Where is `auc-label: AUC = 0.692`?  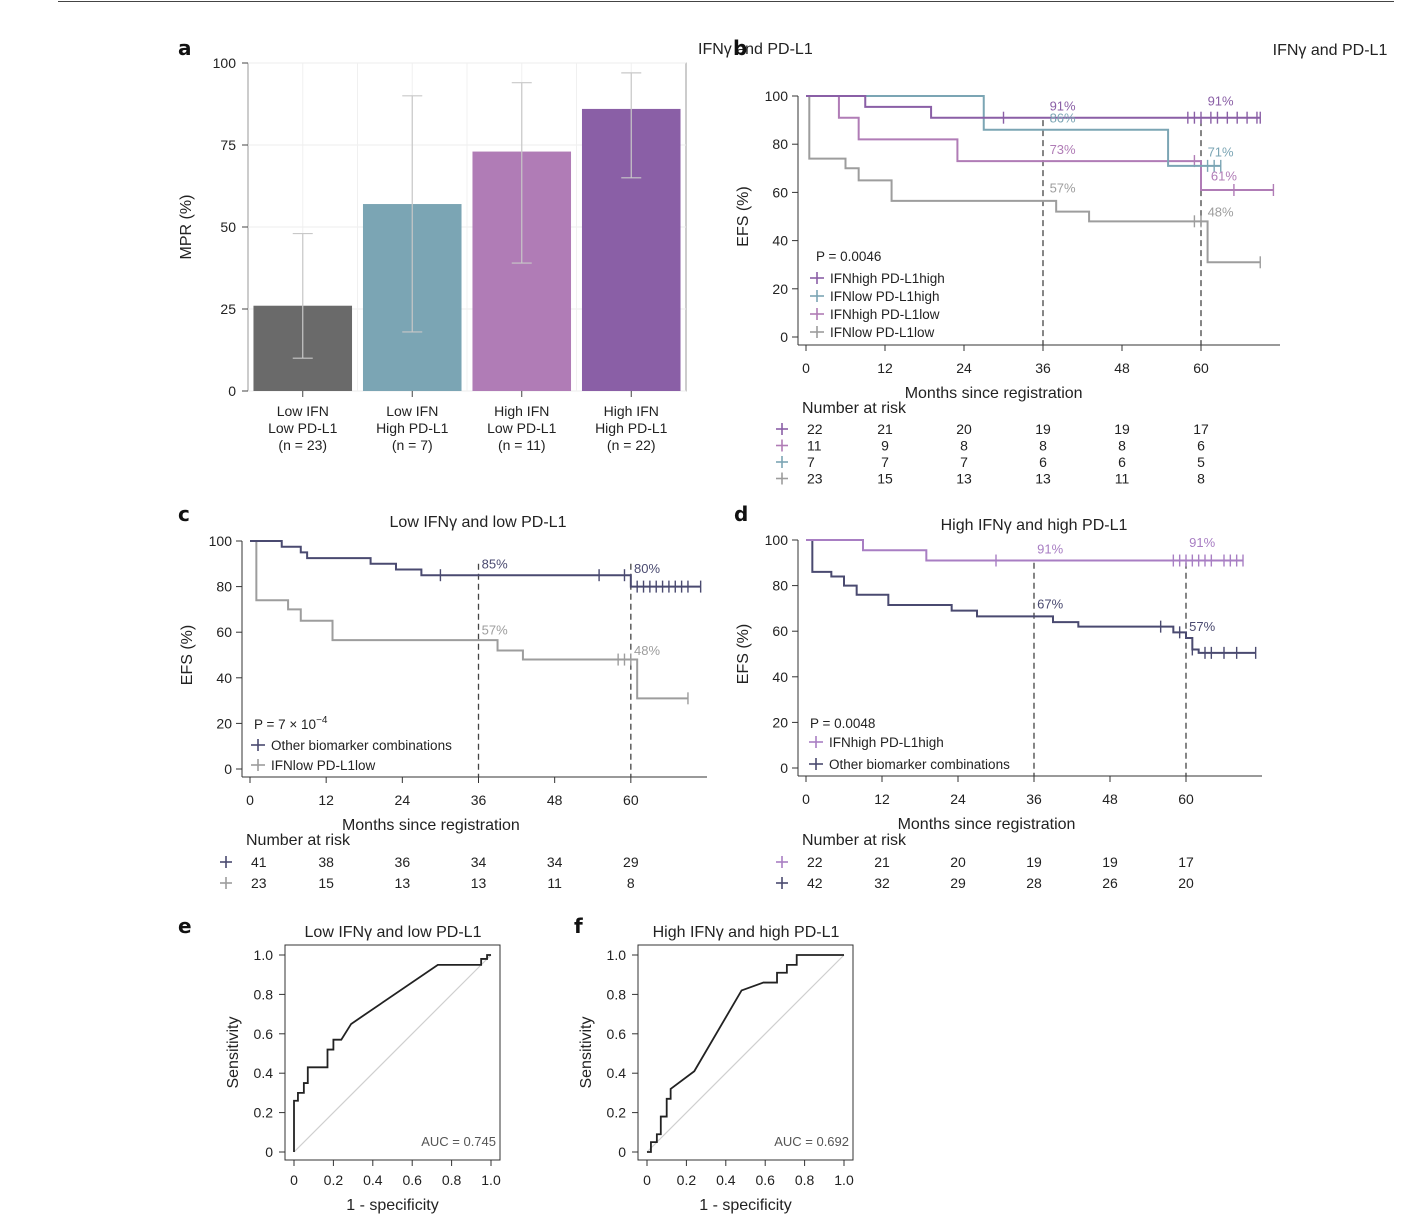 auc-label: AUC = 0.692 is located at coordinates (811, 1141).